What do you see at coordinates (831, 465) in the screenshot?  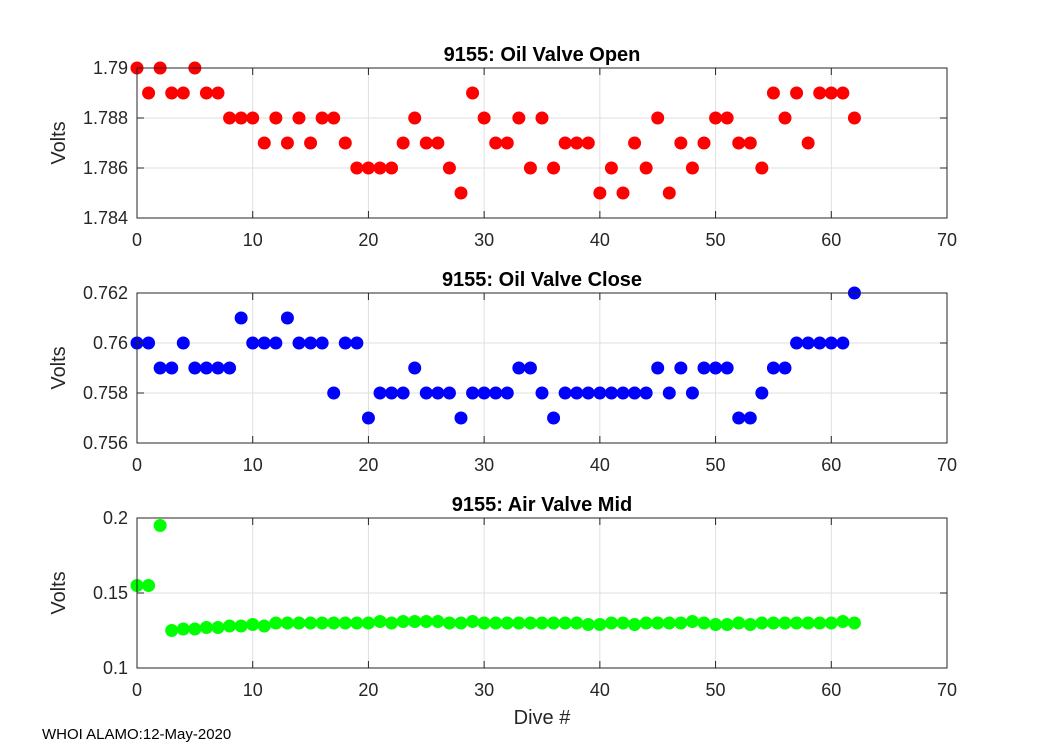 I see `x-tick-label: 60` at bounding box center [831, 465].